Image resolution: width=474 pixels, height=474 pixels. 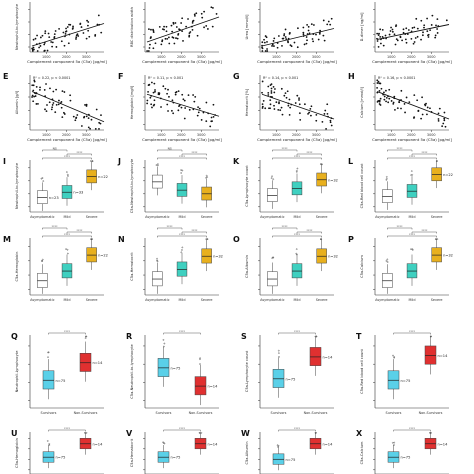 What do you see at coordinates (396, 78) in the screenshot?
I see `stat-label: R² = 0.16, p < 0.0001` at bounding box center [396, 78].